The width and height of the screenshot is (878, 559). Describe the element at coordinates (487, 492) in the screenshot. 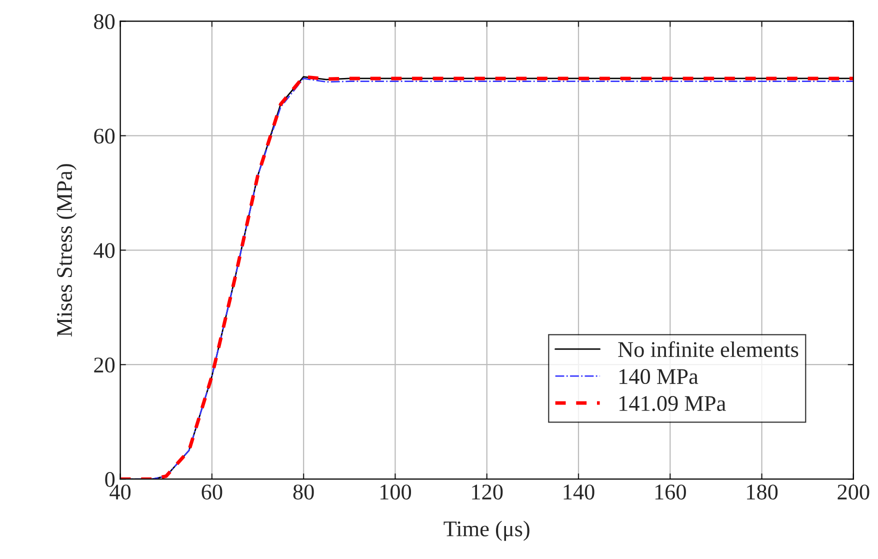

I see `x-tick-label: 120` at that location.